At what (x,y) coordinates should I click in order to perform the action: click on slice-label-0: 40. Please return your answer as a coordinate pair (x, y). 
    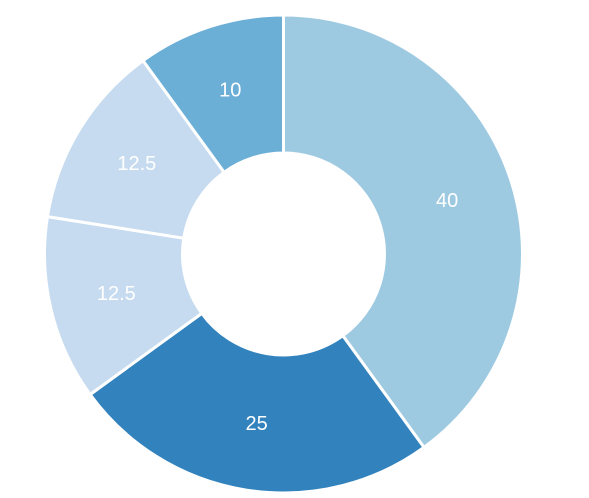
    Looking at the image, I should click on (447, 201).